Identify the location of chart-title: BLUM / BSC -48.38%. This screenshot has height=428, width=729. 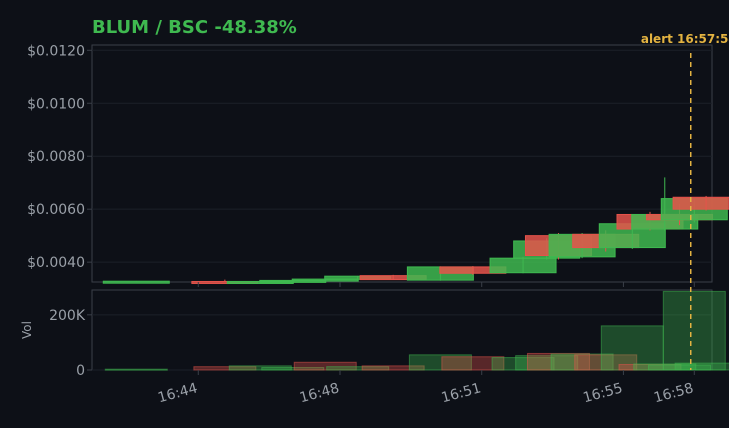
(194, 27).